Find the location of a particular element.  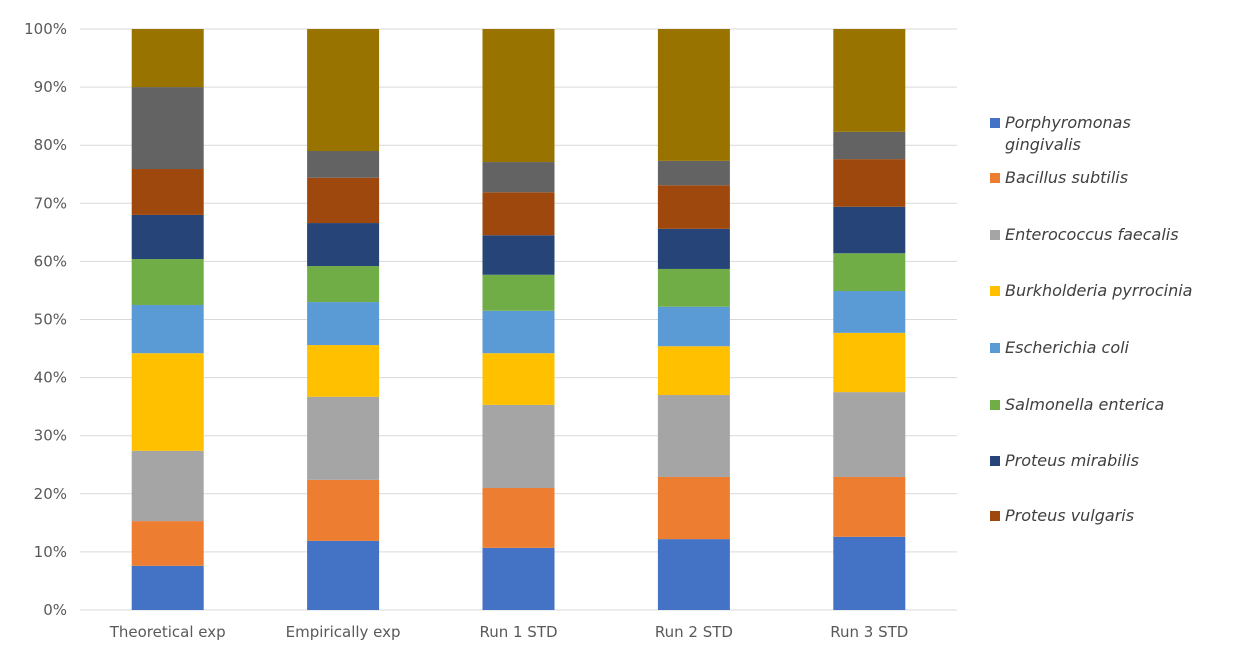

legend-item: Proteus mirabilis is located at coordinates (1112, 461).